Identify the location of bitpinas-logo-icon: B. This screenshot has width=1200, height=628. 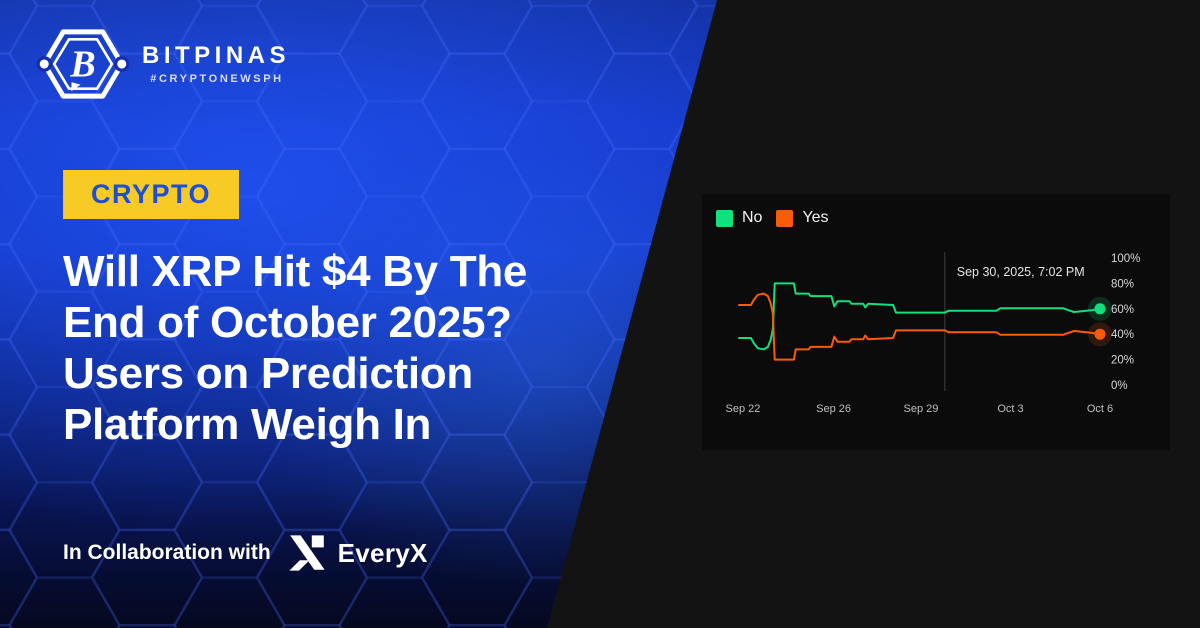
(83, 64).